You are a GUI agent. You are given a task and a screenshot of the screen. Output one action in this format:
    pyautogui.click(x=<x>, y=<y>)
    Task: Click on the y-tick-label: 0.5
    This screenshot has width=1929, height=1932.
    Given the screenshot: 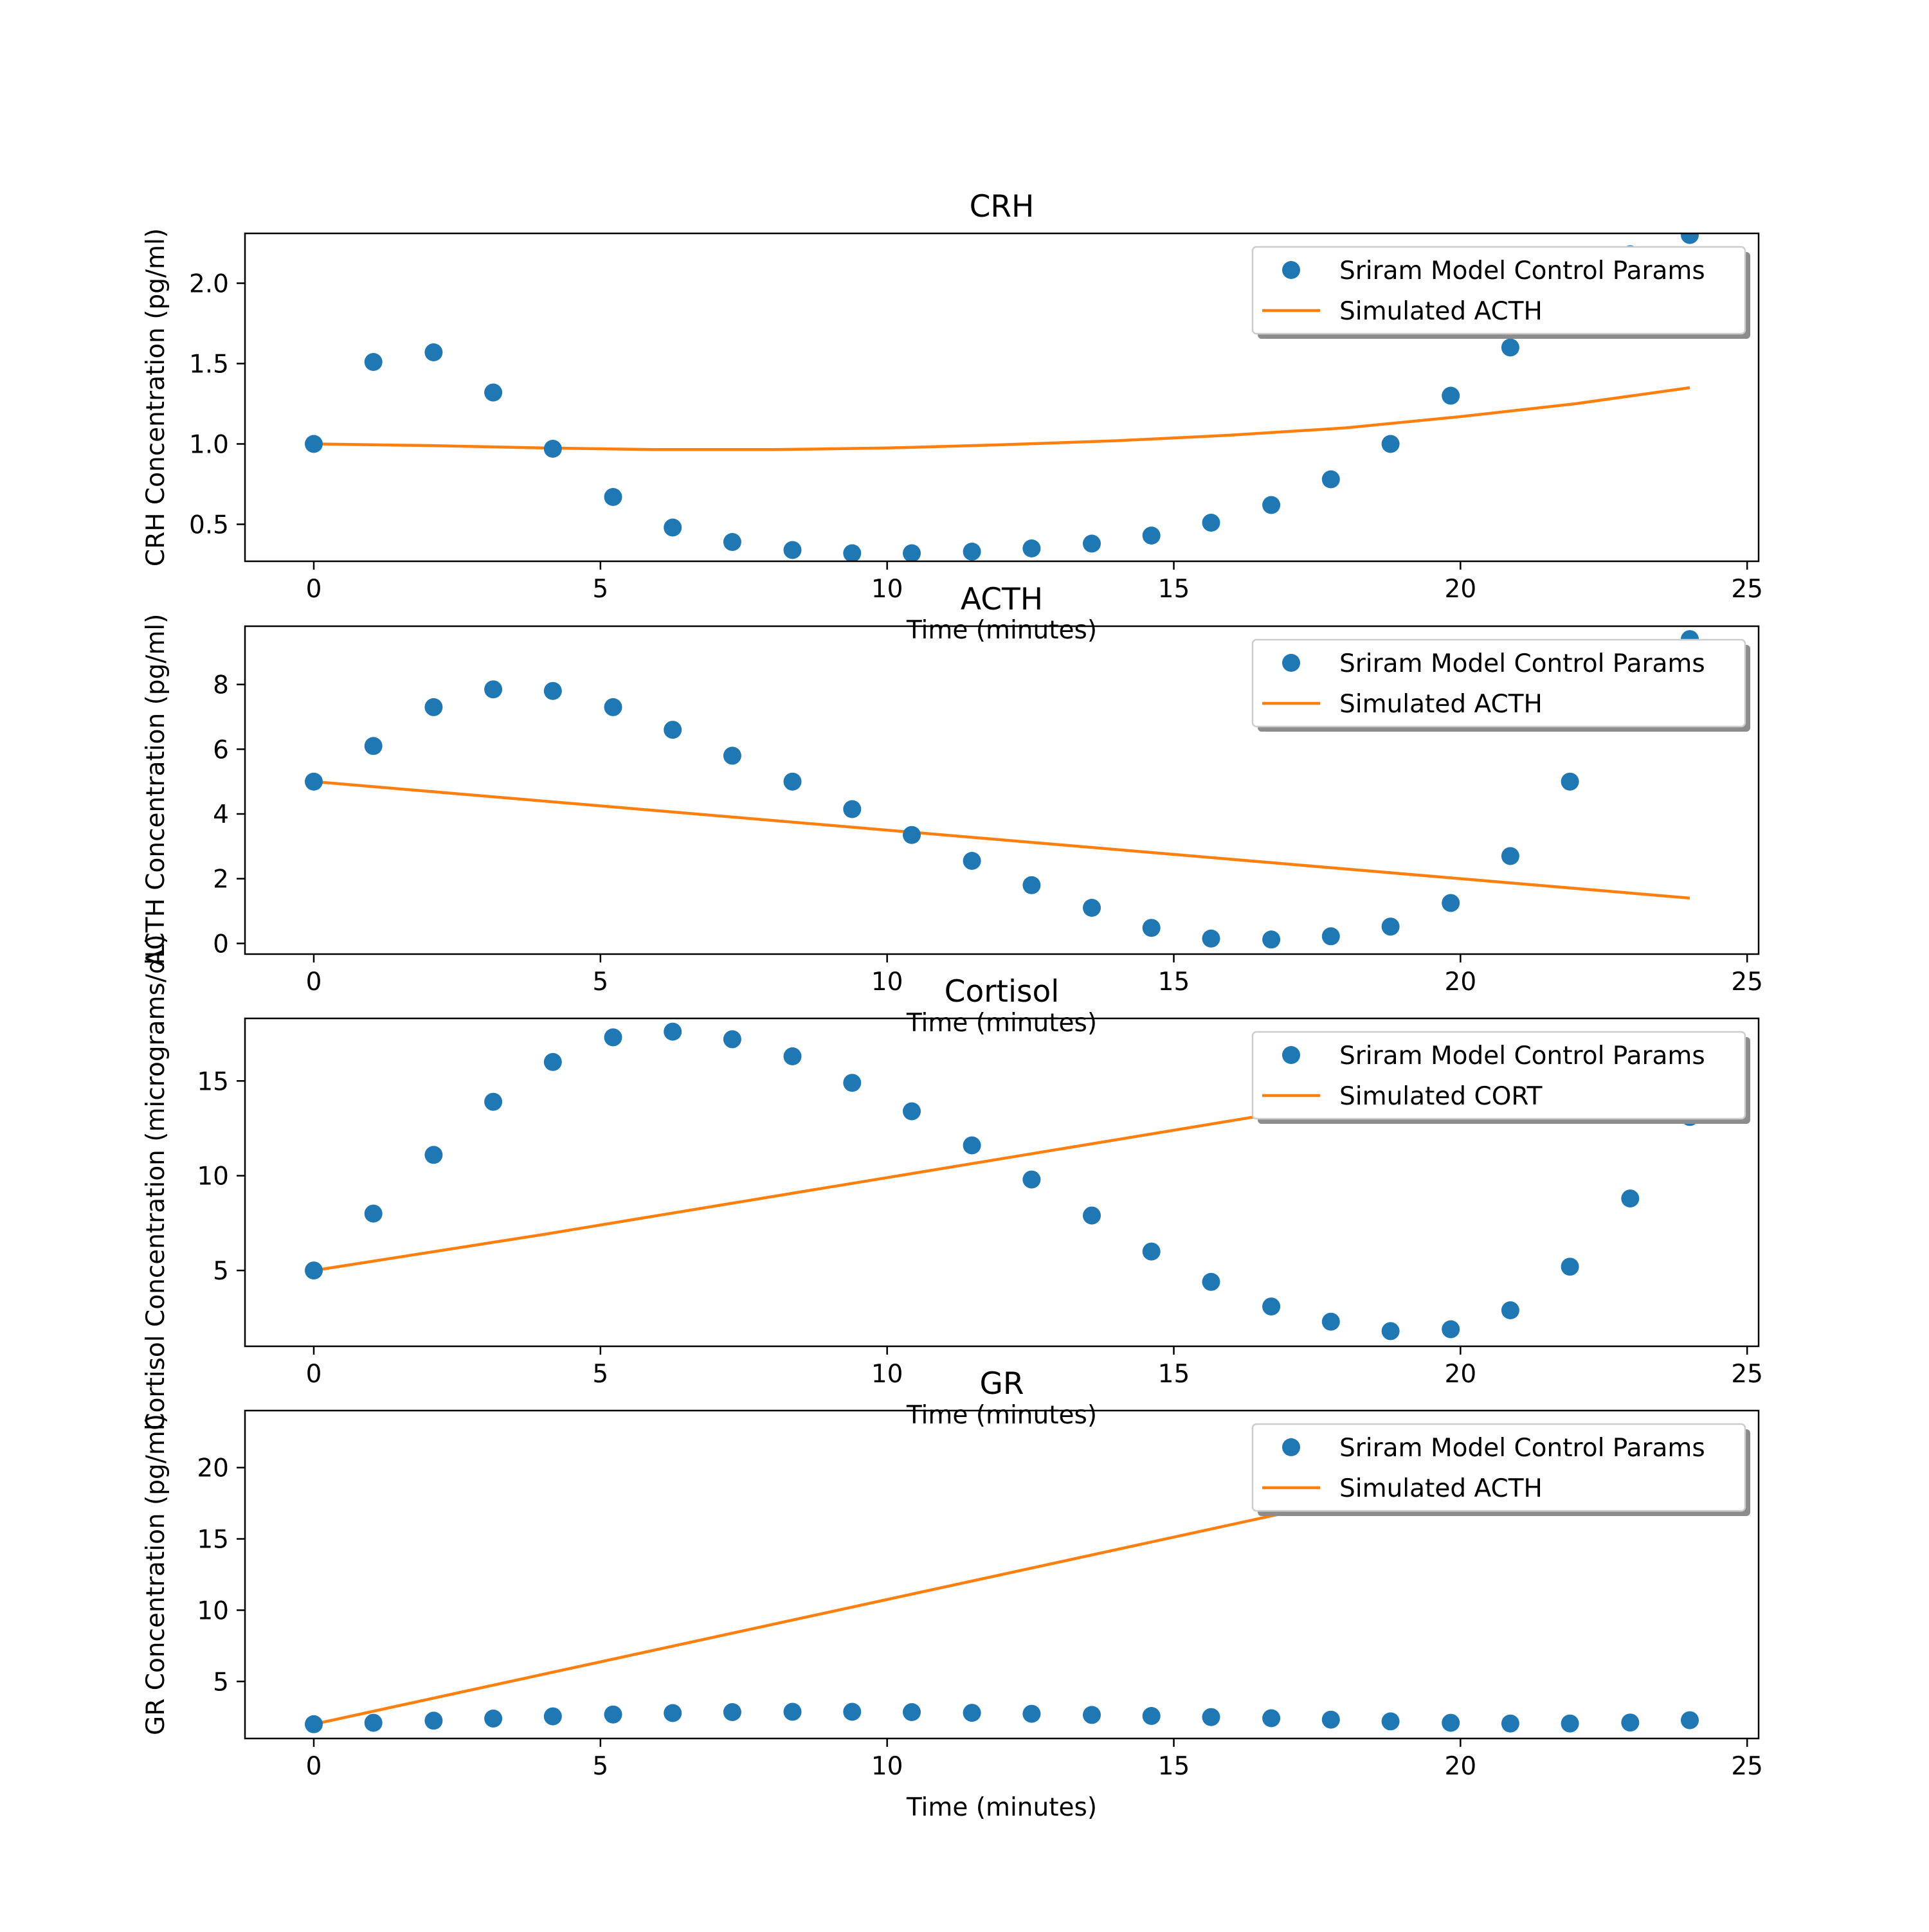 What is the action you would take?
    pyautogui.click(x=209, y=525)
    